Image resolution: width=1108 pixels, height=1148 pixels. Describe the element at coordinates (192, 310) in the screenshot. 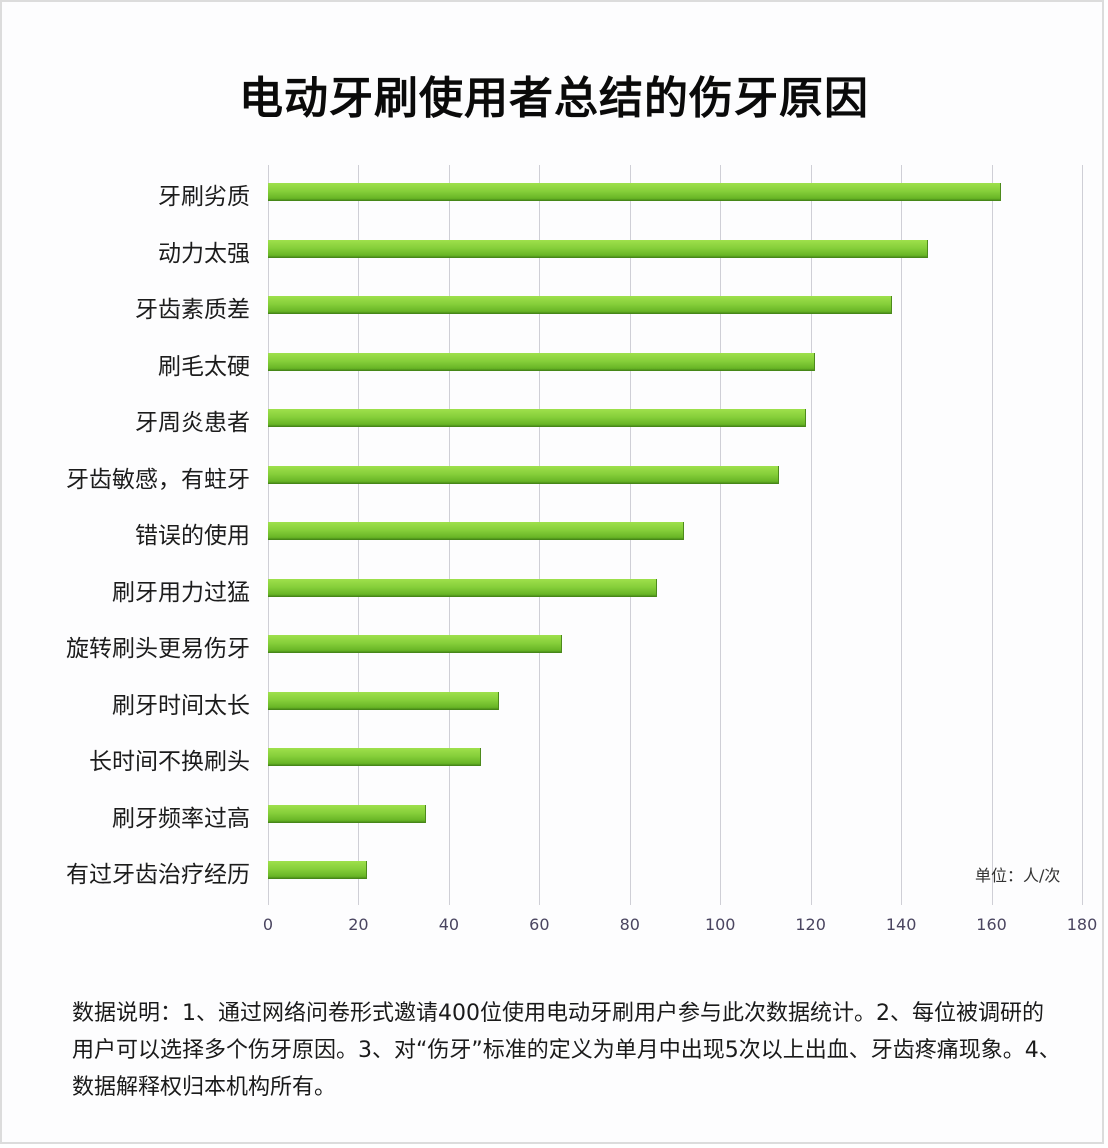

I see `category-label: 牙齿素质差` at that location.